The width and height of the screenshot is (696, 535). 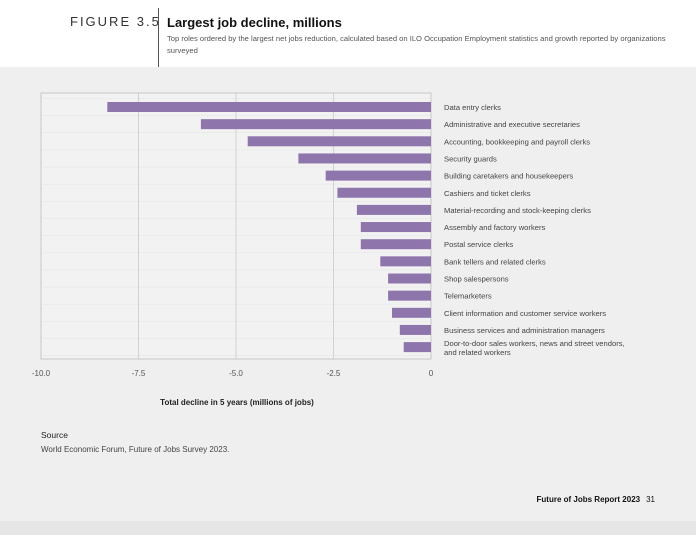 I want to click on x-tick-label: -7.5, so click(x=139, y=373).